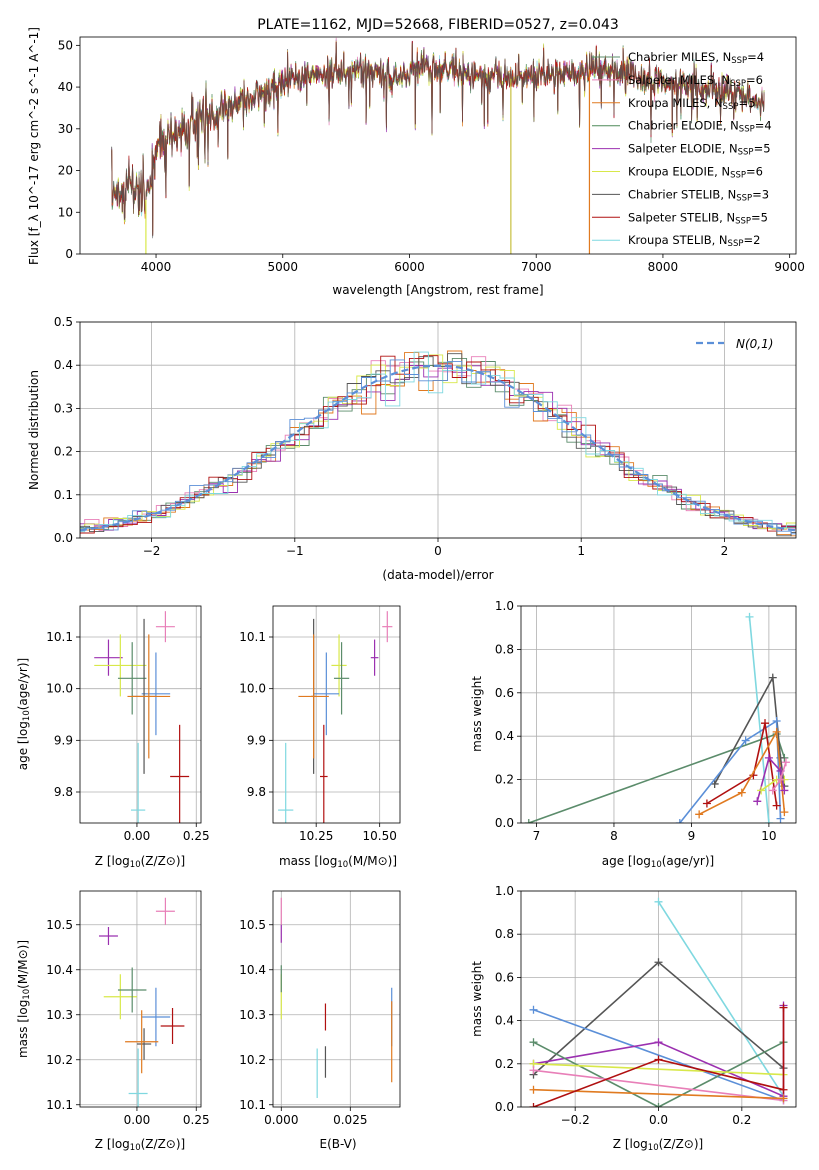 Image resolution: width=819 pixels, height=1170 pixels. What do you see at coordinates (437, 575) in the screenshot?
I see `x-axis-label: (data-model)/error` at bounding box center [437, 575].